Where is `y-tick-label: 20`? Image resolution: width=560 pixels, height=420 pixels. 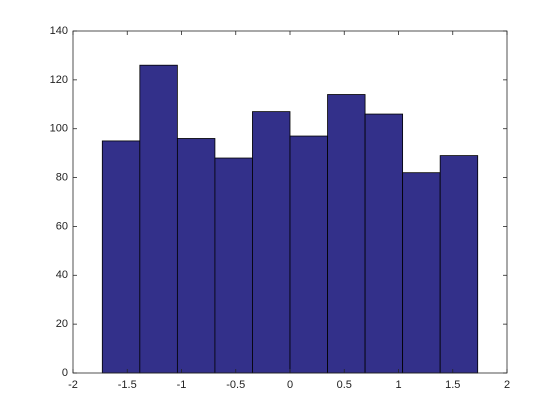
y-tick-label: 20 is located at coordinates (62, 324).